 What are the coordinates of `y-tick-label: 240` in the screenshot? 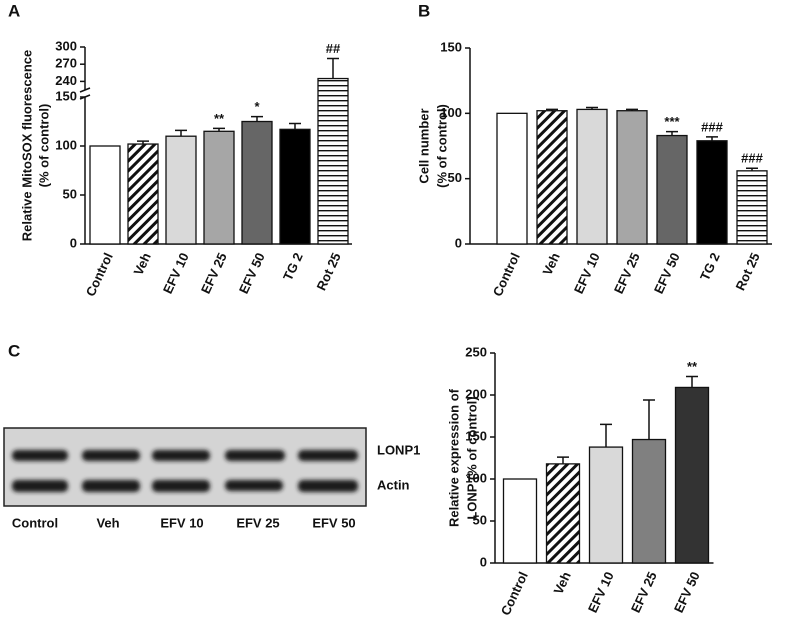 It's located at (66, 80).